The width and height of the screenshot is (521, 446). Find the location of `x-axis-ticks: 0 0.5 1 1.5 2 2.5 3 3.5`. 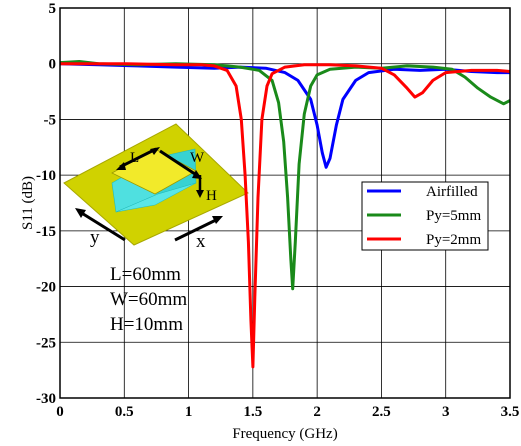

x-axis-ticks: 0 0.5 1 1.5 2 2.5 3 3.5 is located at coordinates (287, 412).